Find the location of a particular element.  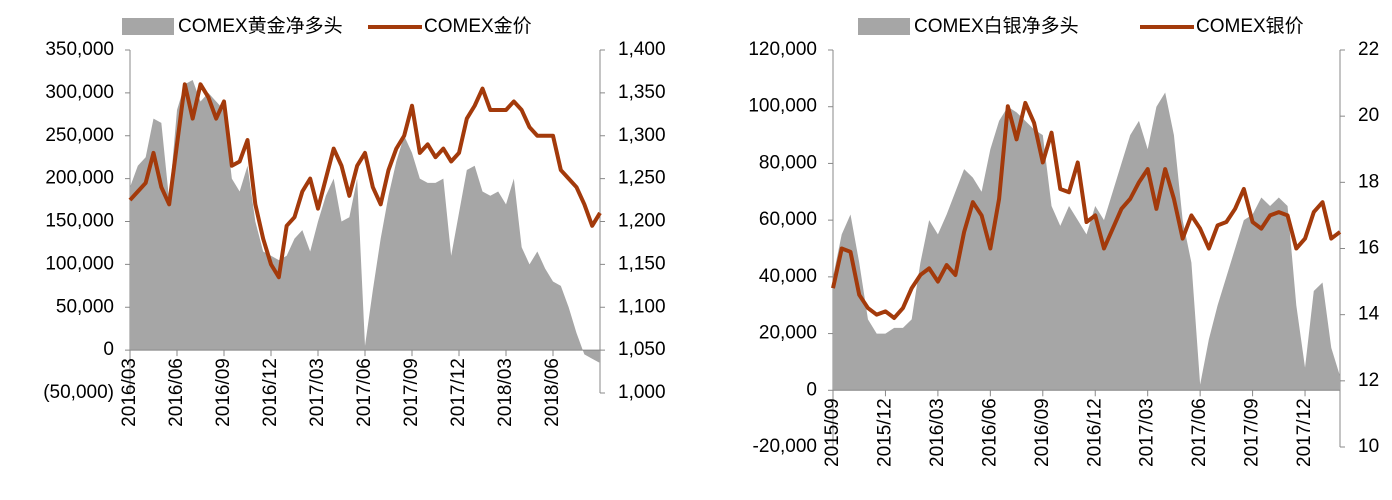

y-tick-label: 150,000 is located at coordinates (79, 221).